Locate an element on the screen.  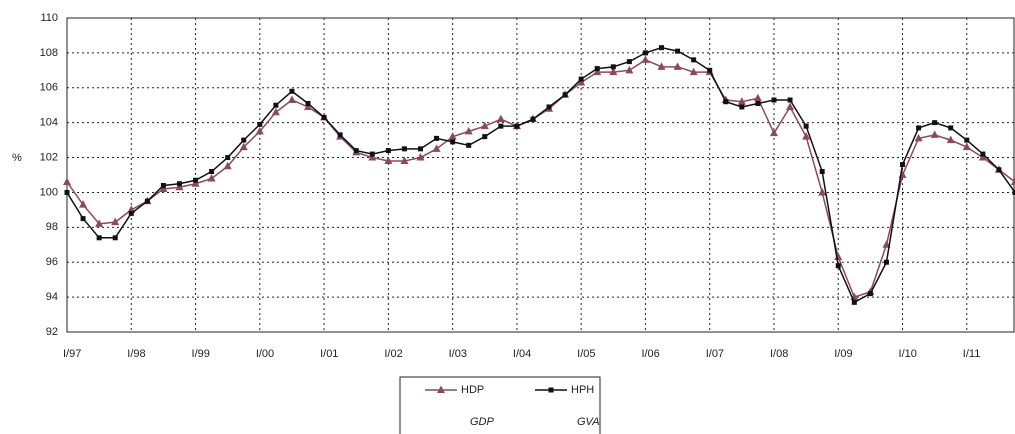
y-tick-label: 102 is located at coordinates (49, 157).